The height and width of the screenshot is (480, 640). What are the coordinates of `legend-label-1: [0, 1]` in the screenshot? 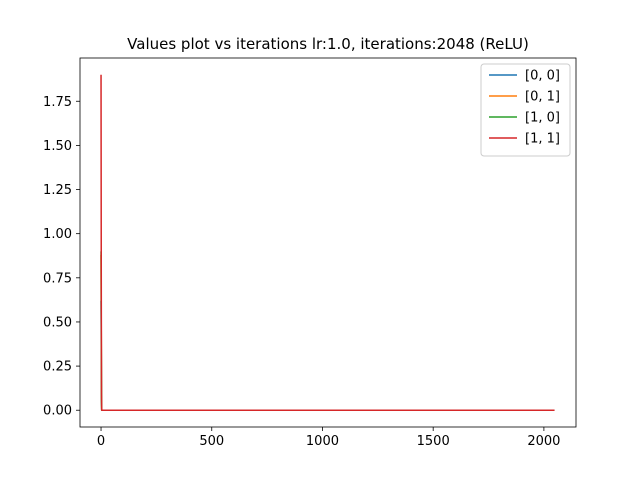 It's located at (542, 97).